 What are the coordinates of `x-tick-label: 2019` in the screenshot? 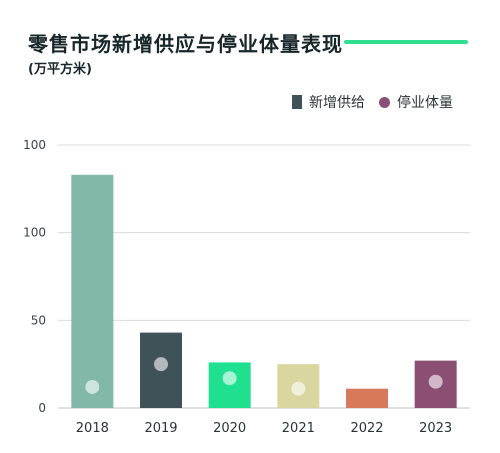 It's located at (160, 428).